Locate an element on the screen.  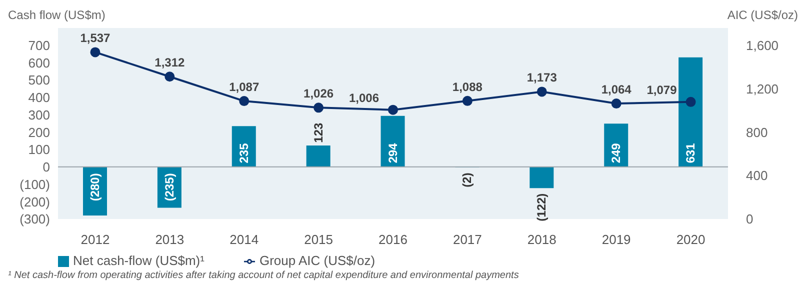
legend-label: Net cash-flow (US$m)¹ is located at coordinates (138, 260).